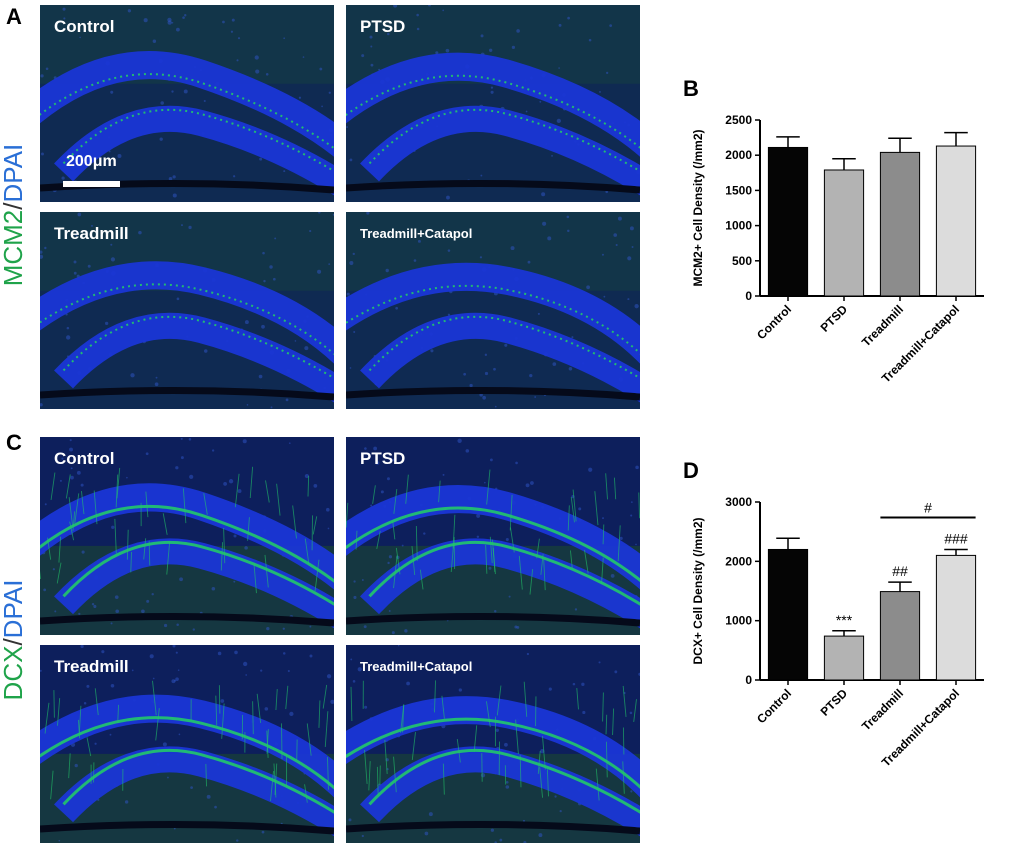 This screenshot has width=1020, height=848. I want to click on micrograph-c-control: Control, so click(187, 536).